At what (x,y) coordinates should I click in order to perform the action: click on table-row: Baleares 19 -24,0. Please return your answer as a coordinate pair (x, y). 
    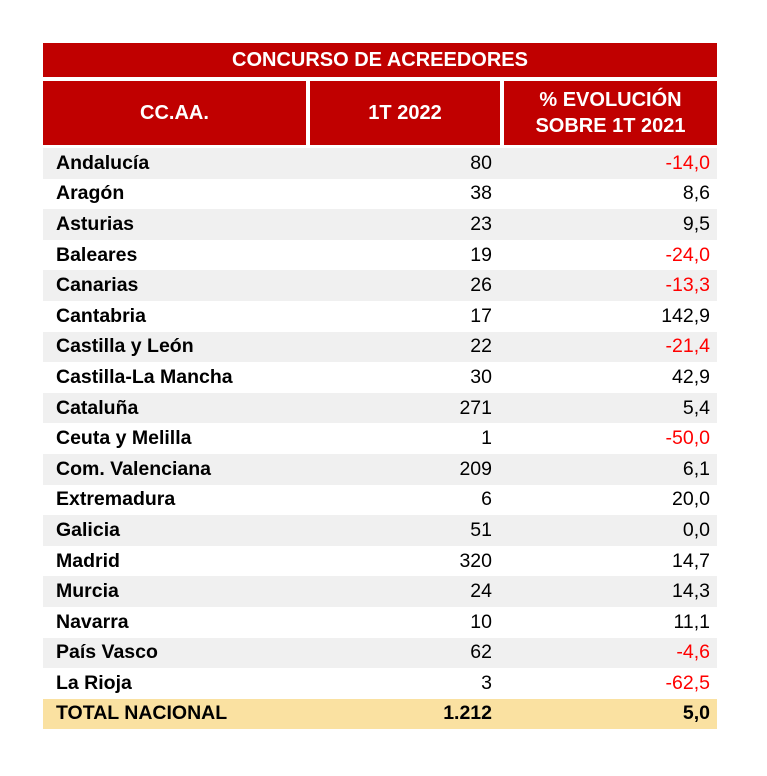
    Looking at the image, I should click on (380, 255).